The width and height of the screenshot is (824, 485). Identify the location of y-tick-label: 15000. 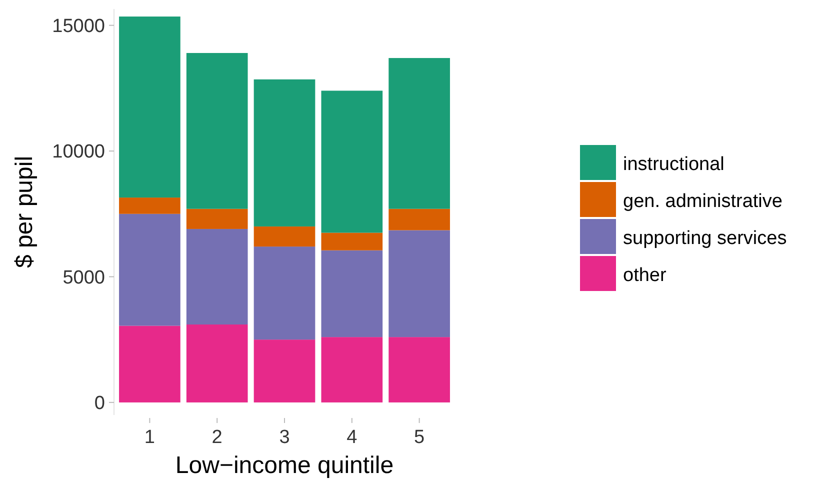
(78, 26).